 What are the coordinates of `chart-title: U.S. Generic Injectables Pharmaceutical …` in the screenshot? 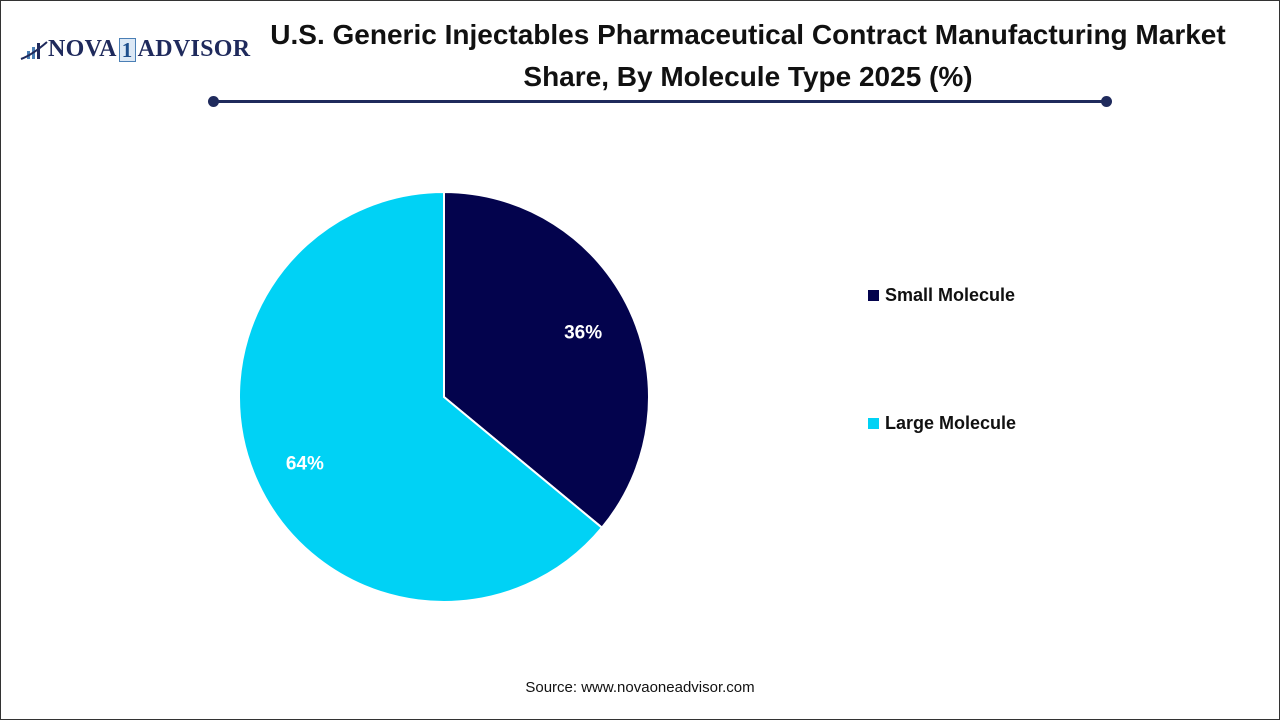 It's located at (748, 55).